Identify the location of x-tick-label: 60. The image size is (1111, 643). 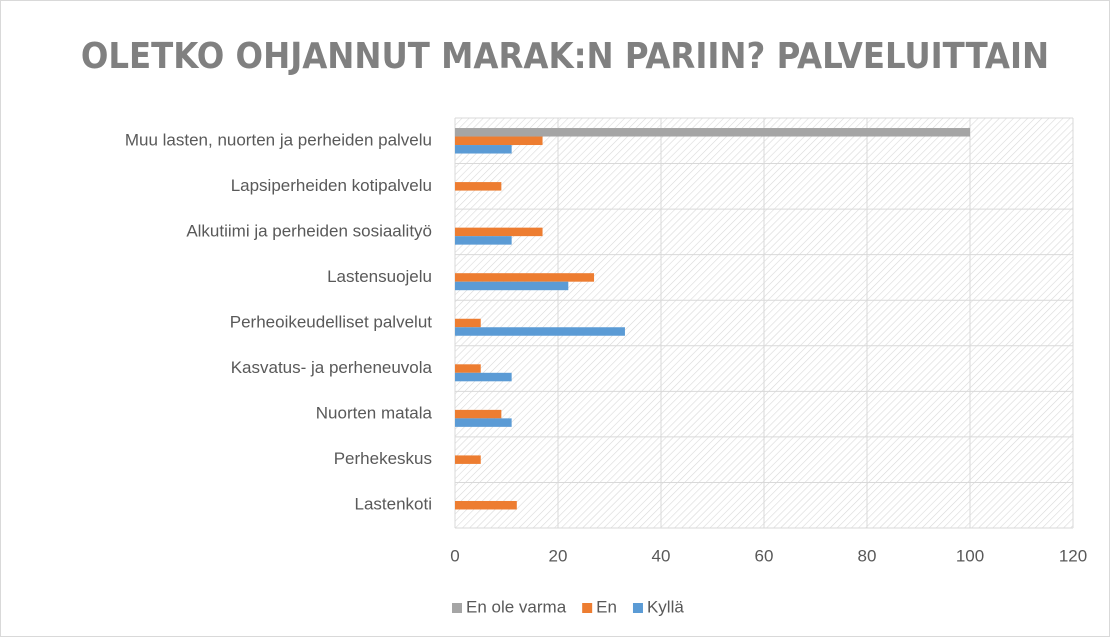
(764, 555).